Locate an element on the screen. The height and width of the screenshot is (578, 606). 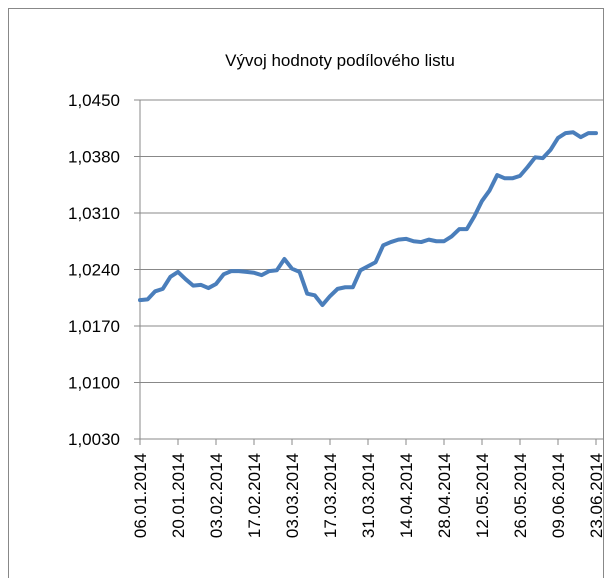
x-tick-label: 28.04.2014 is located at coordinates (444, 495).